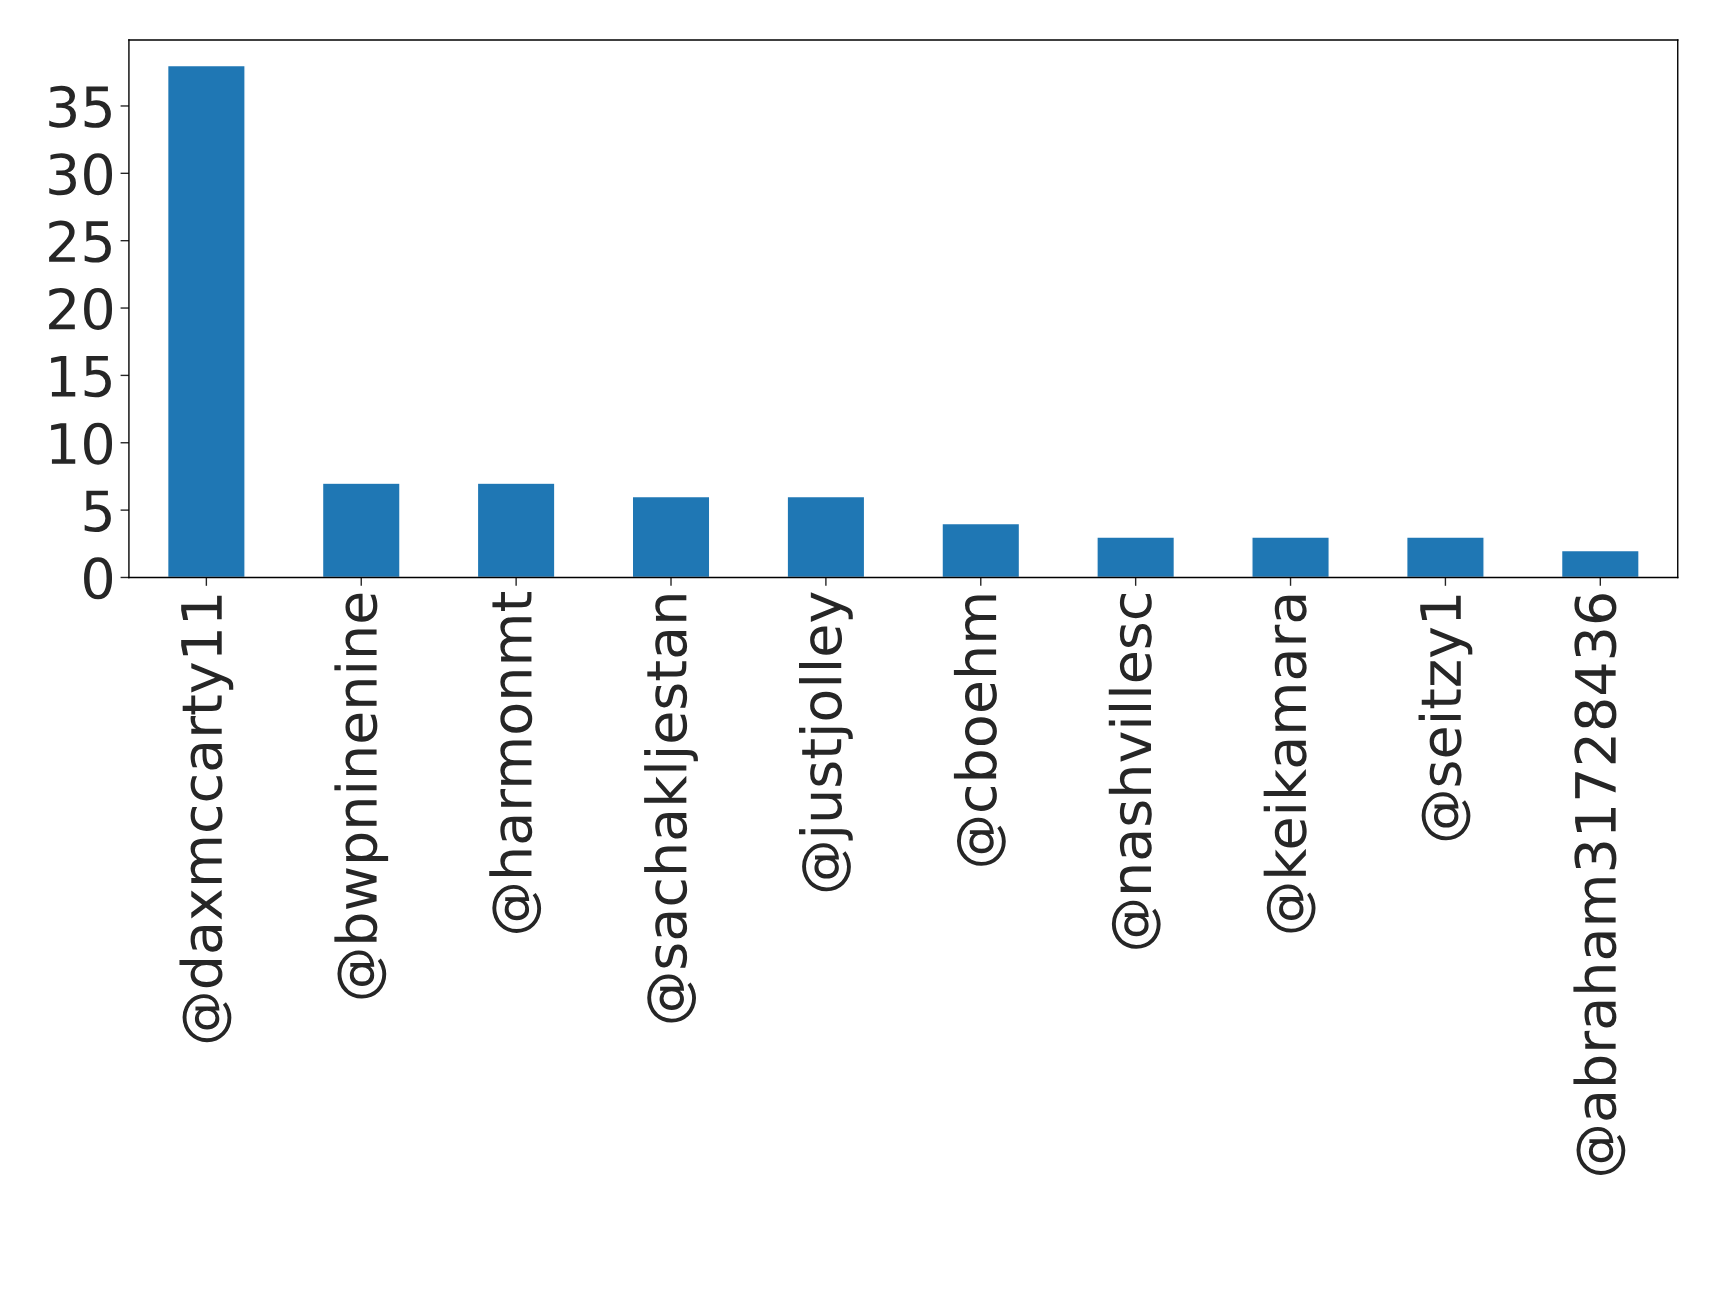 Image resolution: width=1719 pixels, height=1289 pixels. I want to click on y-tick-label: 35, so click(80, 106).